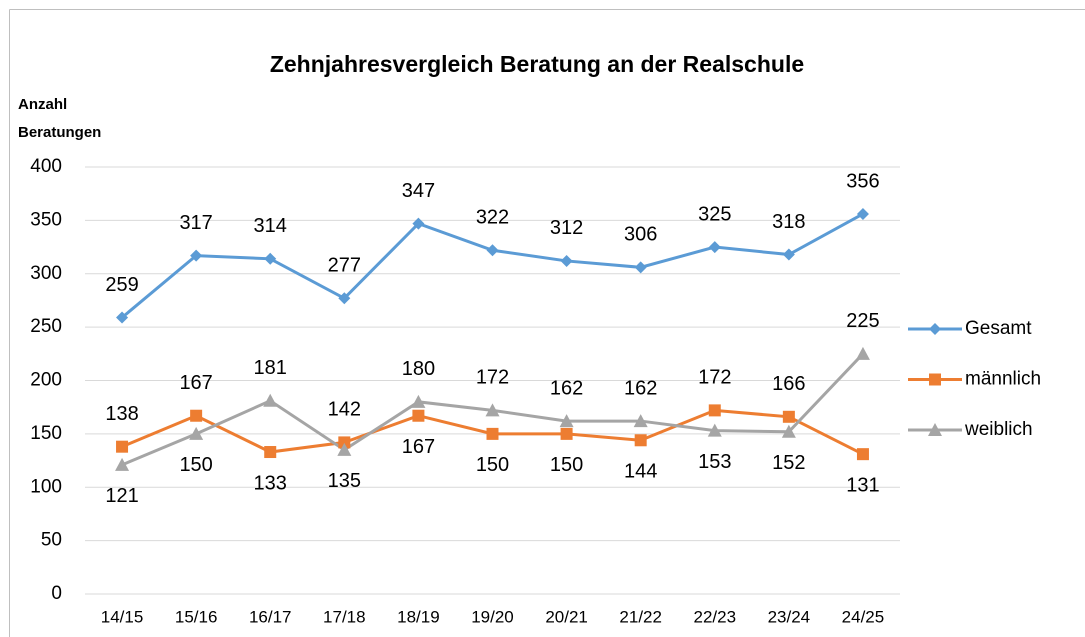  I want to click on x-tick-label: 15/16, so click(196, 616).